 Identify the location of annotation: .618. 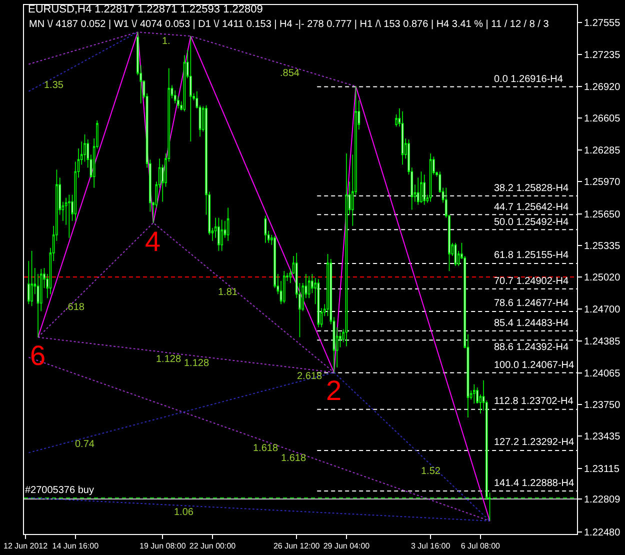
(75, 307).